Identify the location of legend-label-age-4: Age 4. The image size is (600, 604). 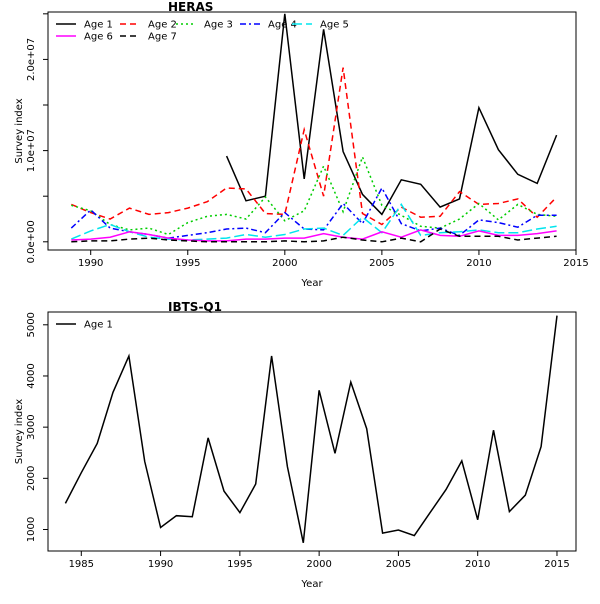
(282, 25).